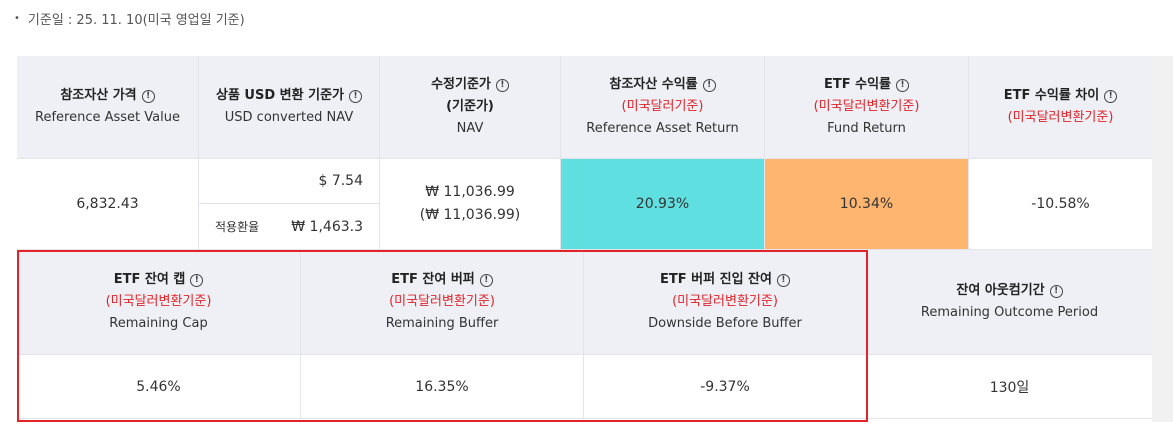 The image size is (1173, 438). I want to click on header-english-label: Remaining Outcome Period, so click(1009, 312).